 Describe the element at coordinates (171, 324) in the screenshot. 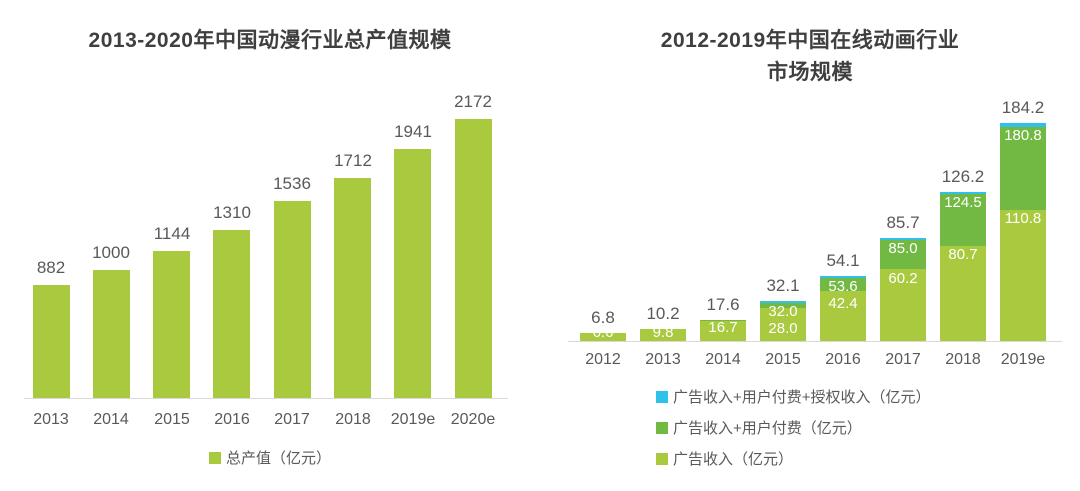

I see `bar-2015` at that location.